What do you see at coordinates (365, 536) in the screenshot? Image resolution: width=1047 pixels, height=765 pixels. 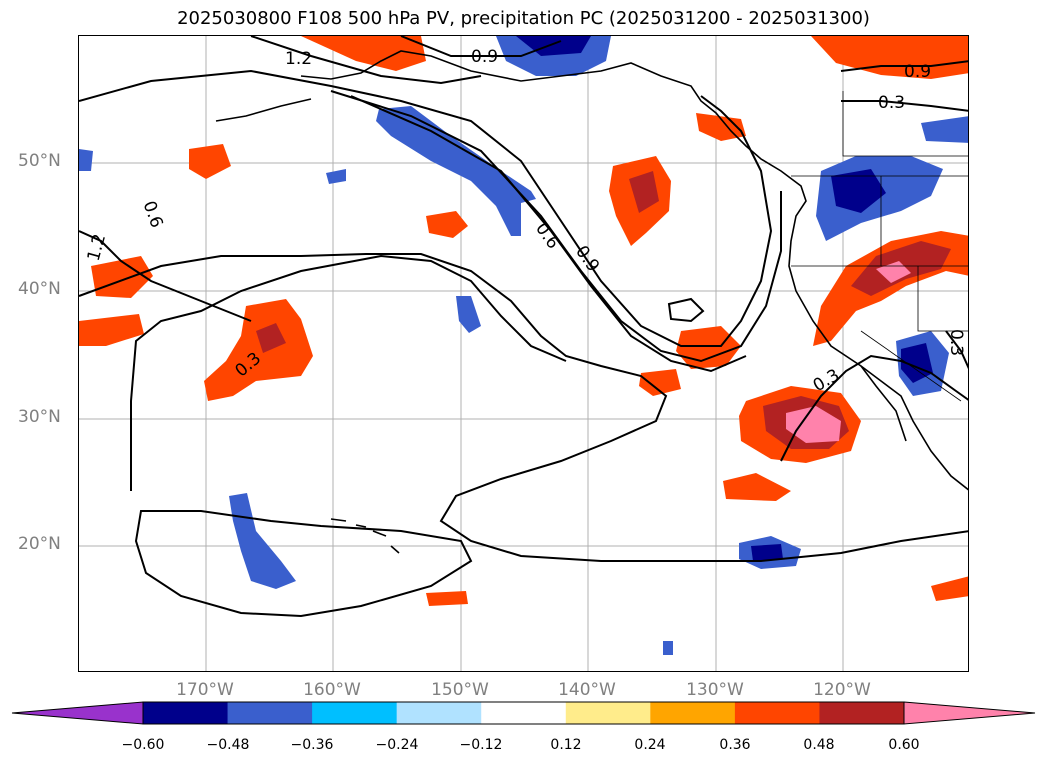 I see `coastline-hawaii` at bounding box center [365, 536].